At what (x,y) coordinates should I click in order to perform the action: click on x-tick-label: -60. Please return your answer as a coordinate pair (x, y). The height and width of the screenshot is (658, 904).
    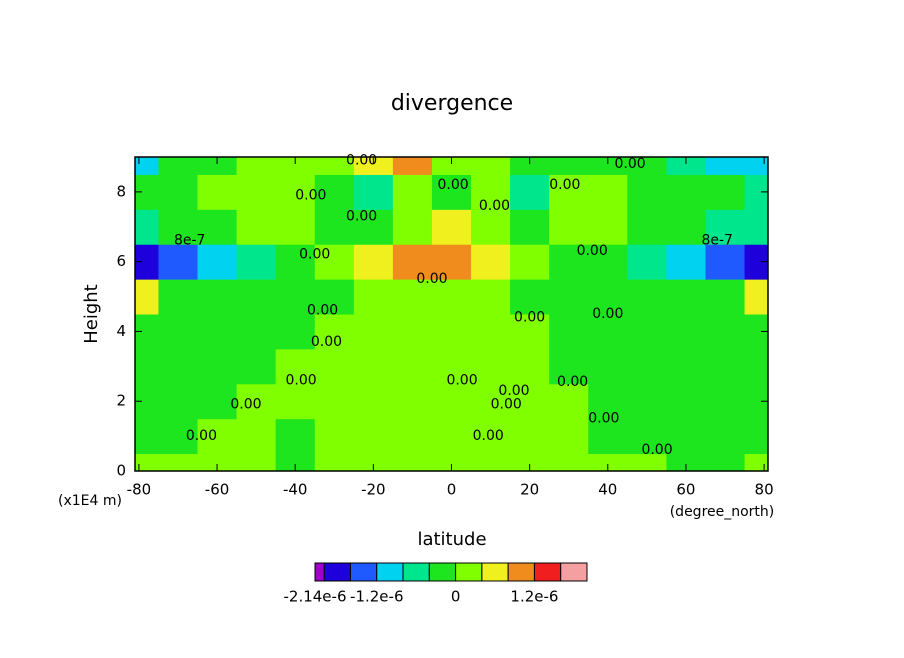
    Looking at the image, I should click on (217, 490).